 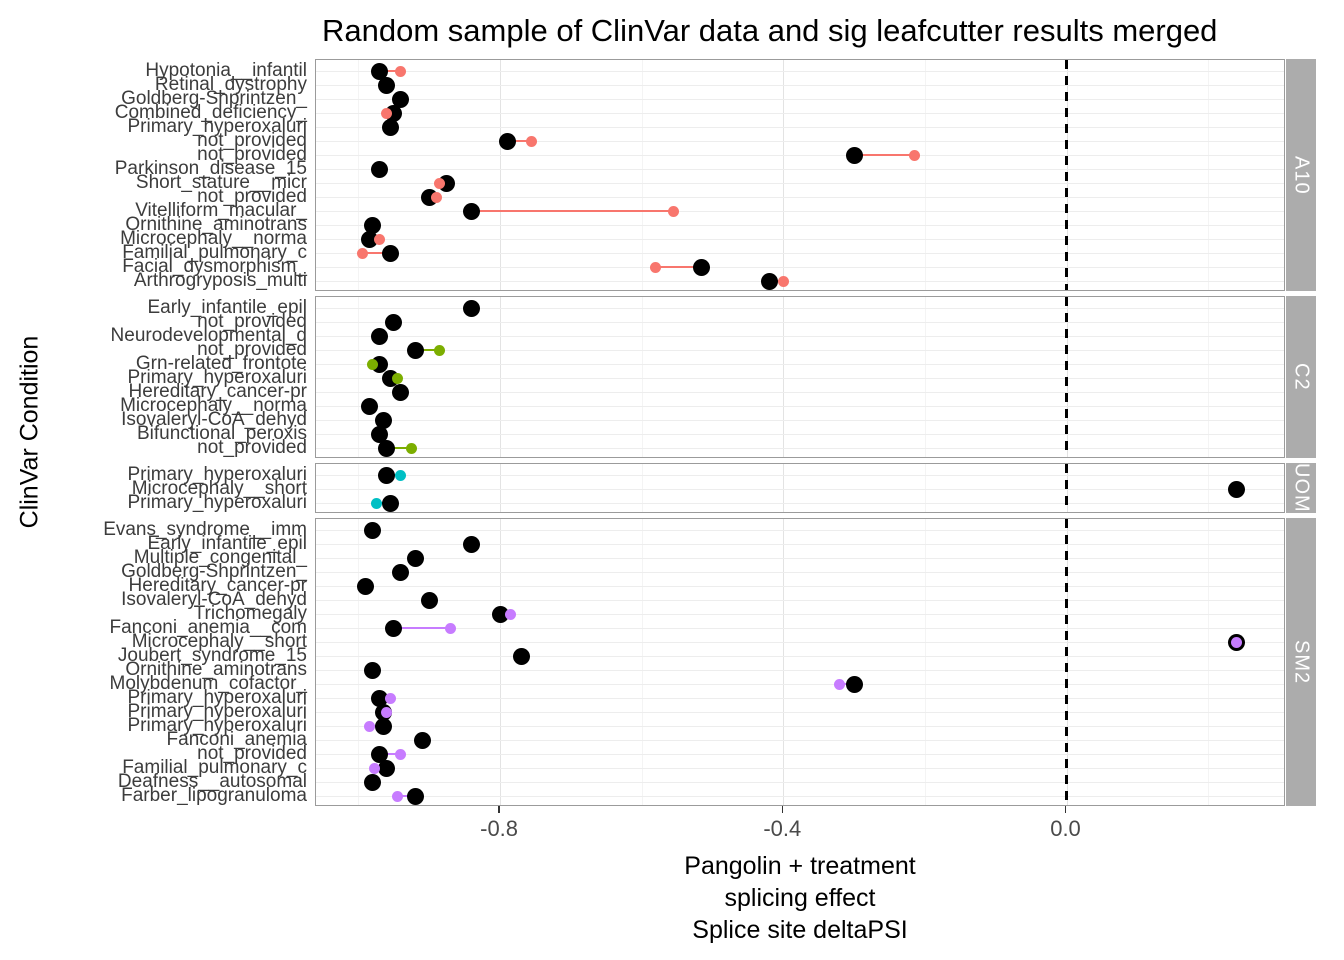 I want to click on facet-strip-A10: A10, so click(x=1301, y=175).